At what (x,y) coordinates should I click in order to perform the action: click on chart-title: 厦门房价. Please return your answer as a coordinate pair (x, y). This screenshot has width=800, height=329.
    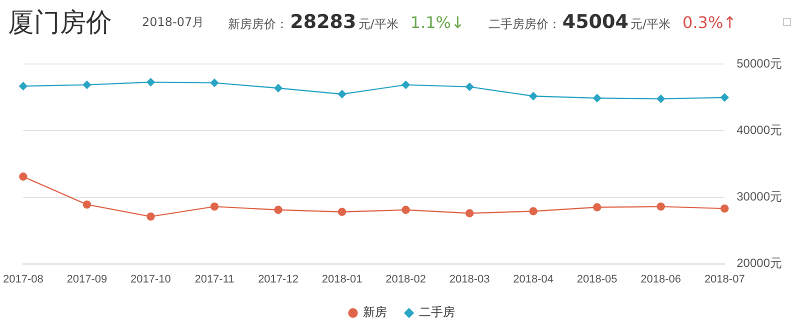
    Looking at the image, I should click on (60, 23).